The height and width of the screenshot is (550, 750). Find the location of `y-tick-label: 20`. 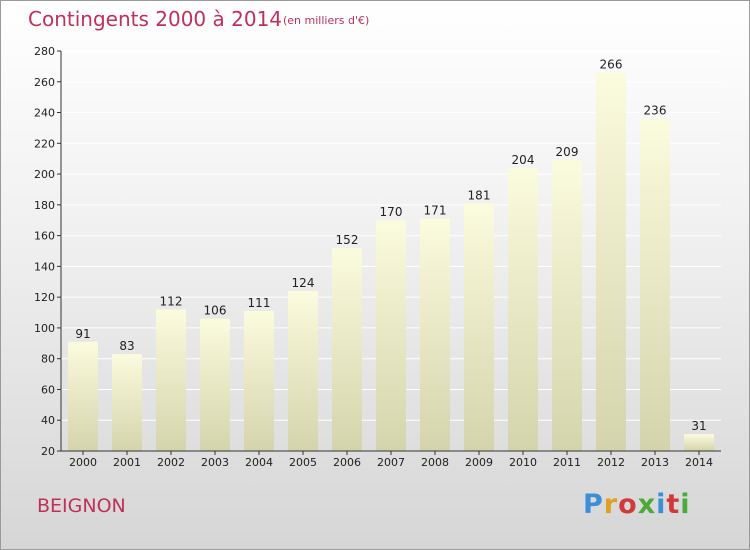

y-tick-label: 20 is located at coordinates (48, 451).